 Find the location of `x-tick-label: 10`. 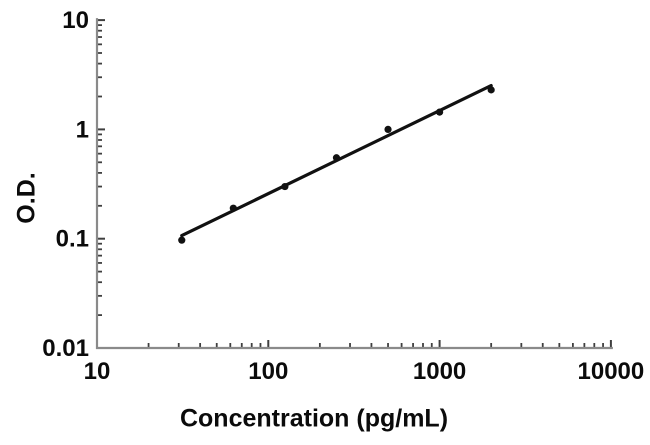

x-tick-label: 10 is located at coordinates (97, 371).